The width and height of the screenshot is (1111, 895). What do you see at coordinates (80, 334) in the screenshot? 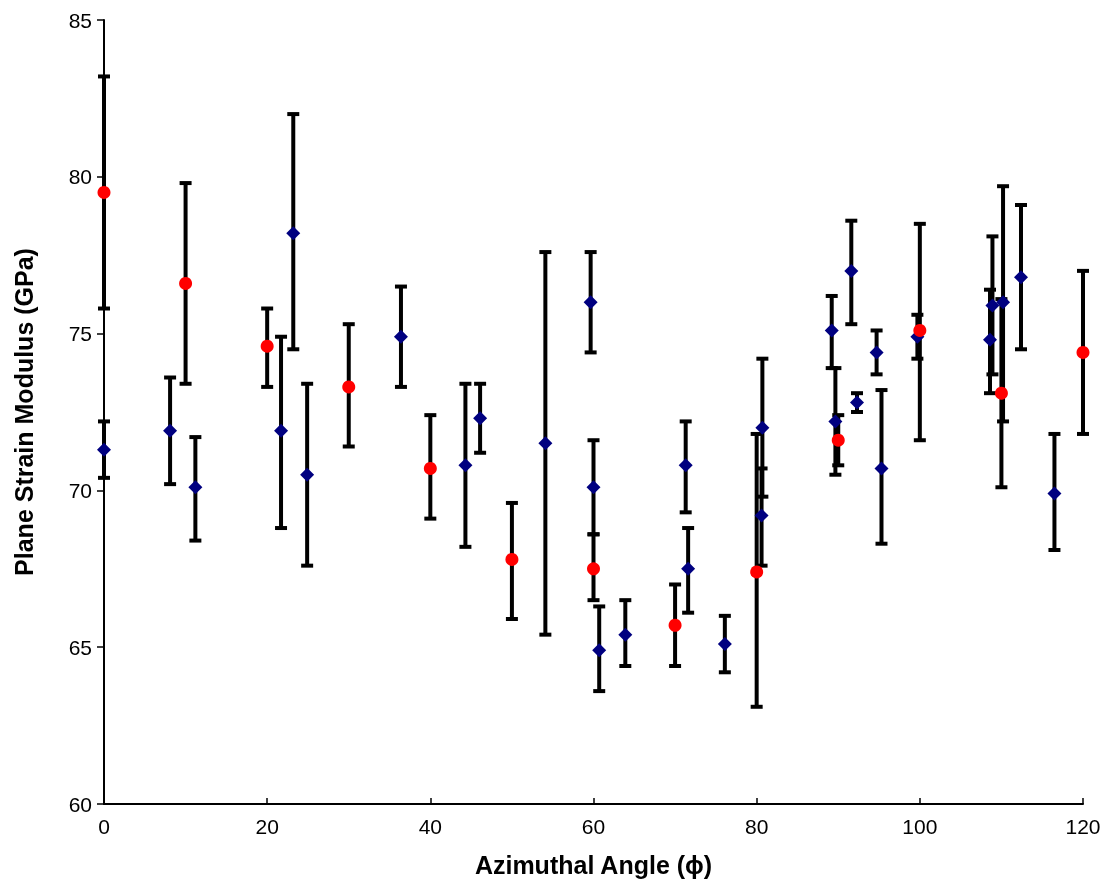
I see `y-tick-label: 75` at bounding box center [80, 334].